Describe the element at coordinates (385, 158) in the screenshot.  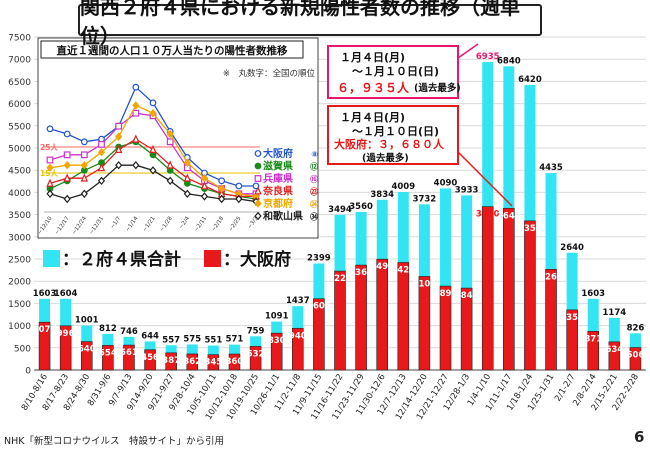
I see `callout-osaka-suffix: (過去最多)` at that location.